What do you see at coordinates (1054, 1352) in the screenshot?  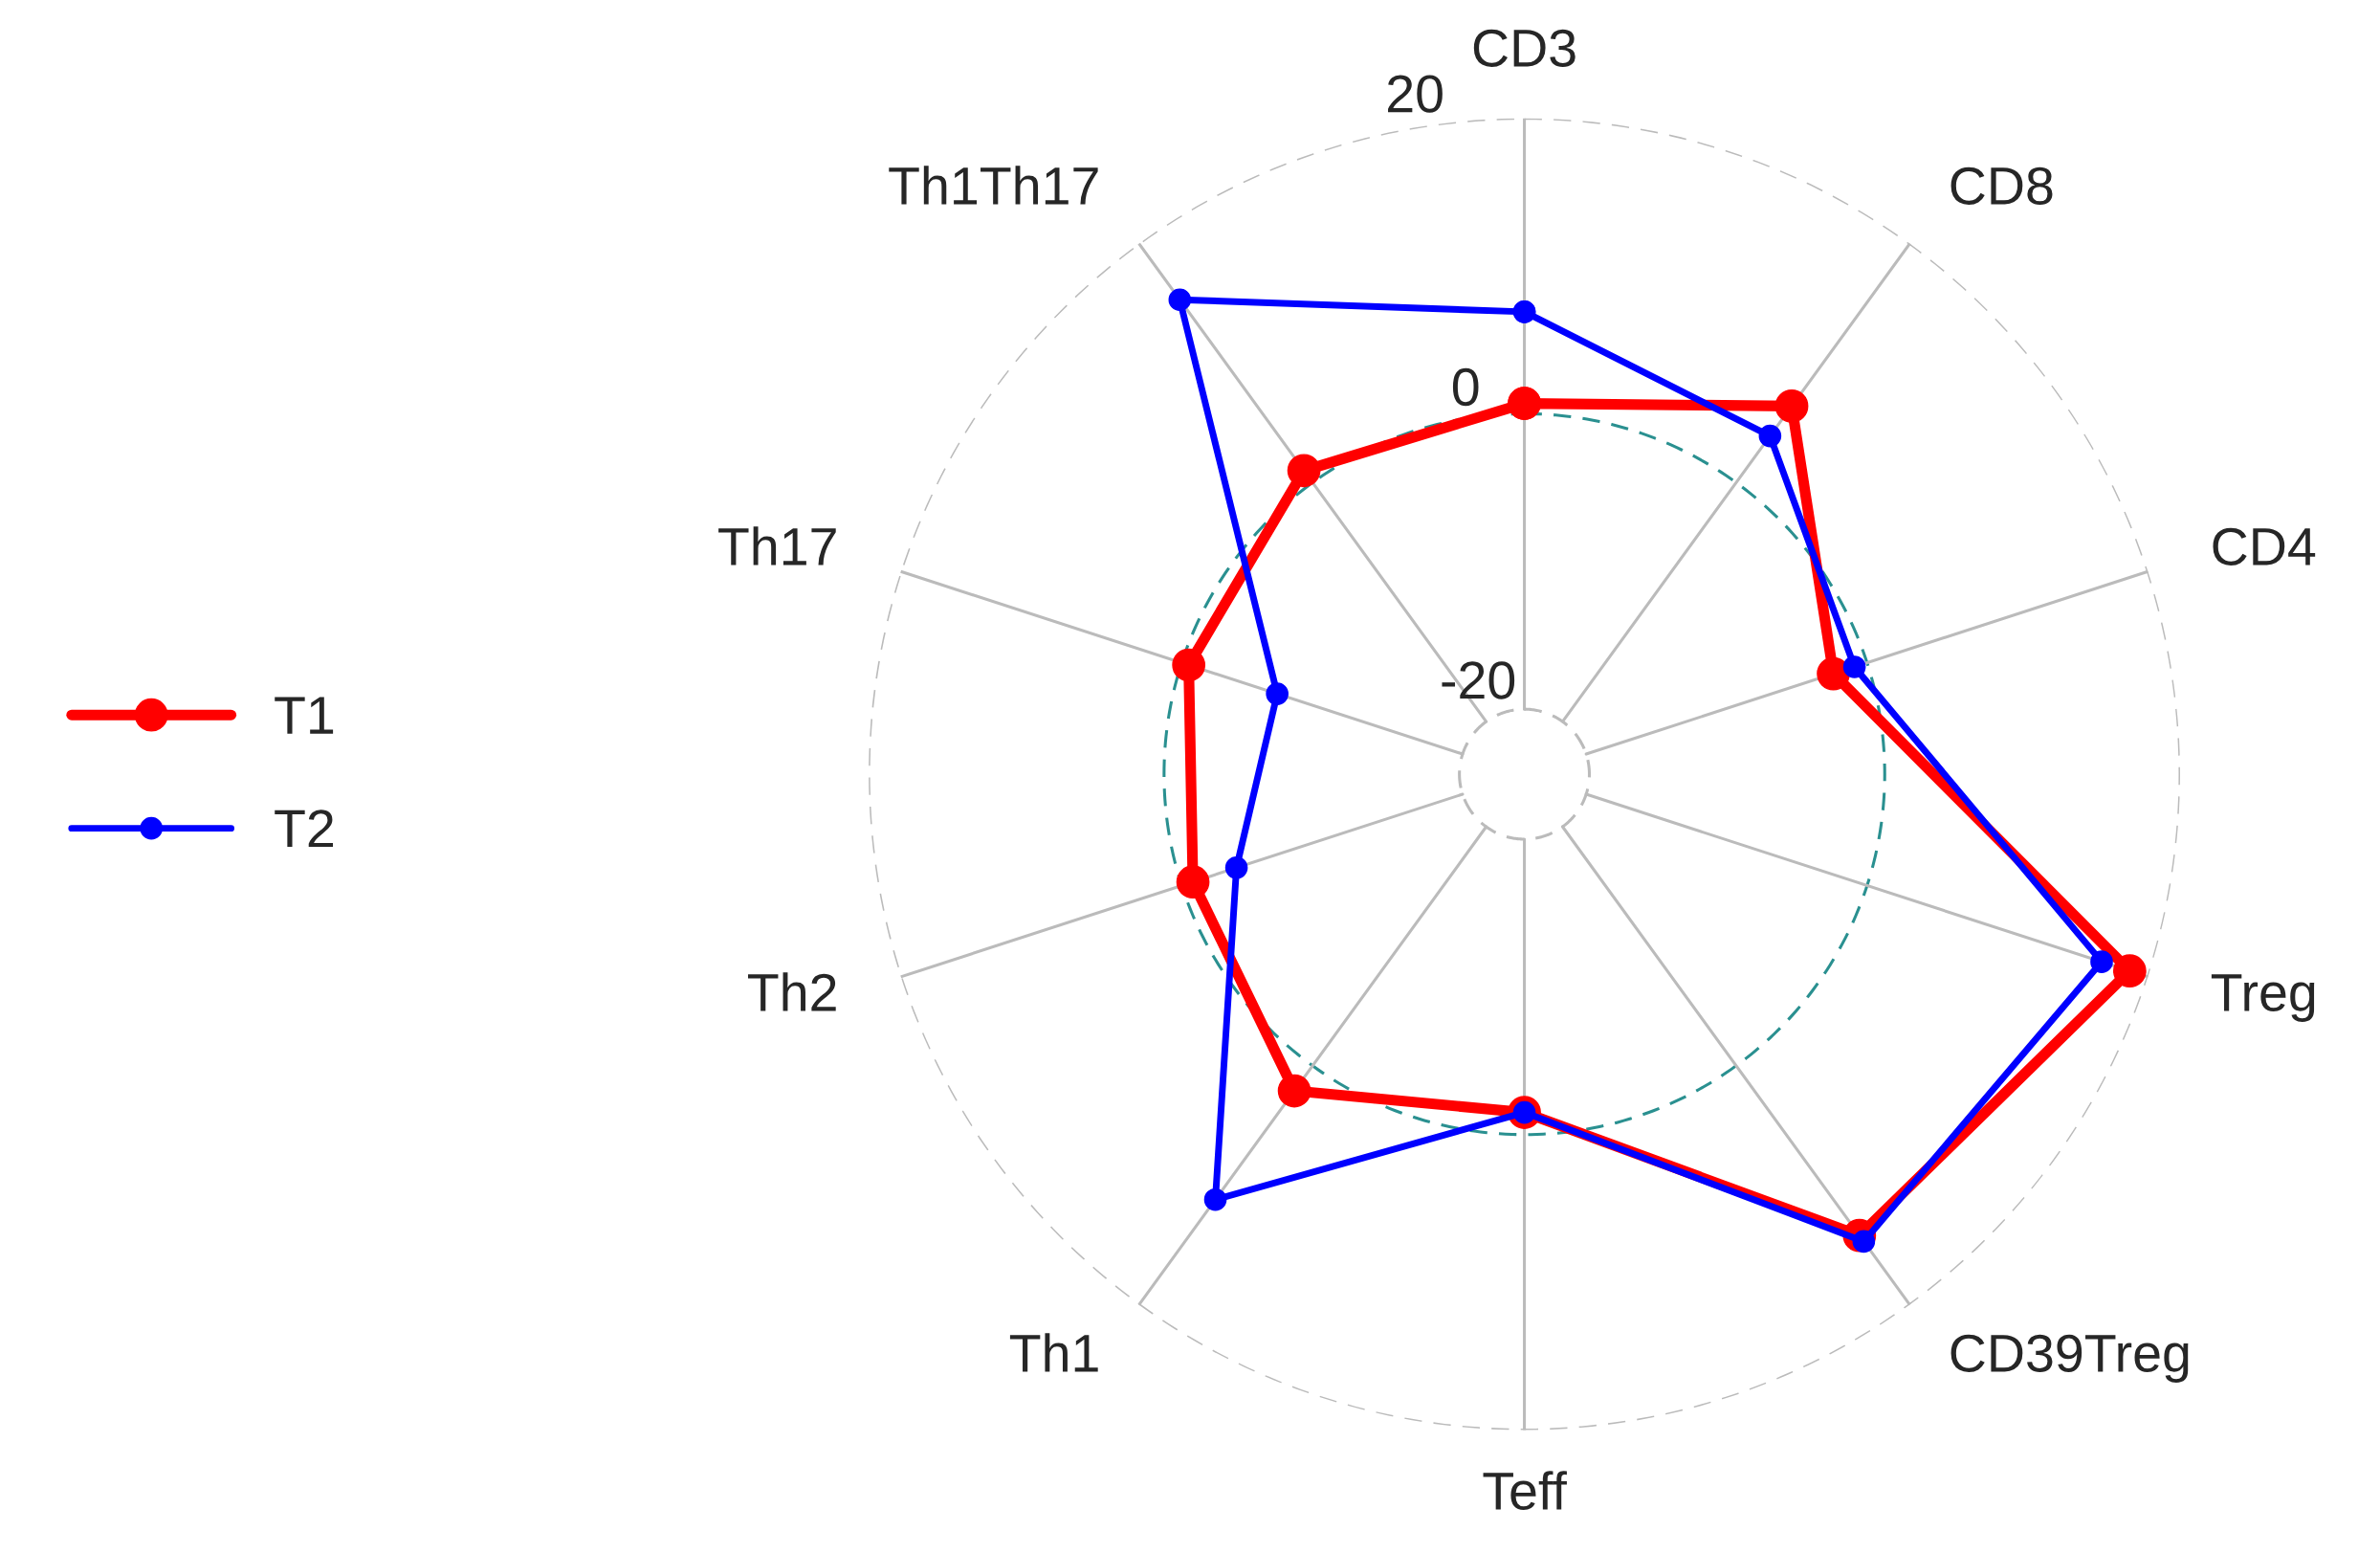 I see `spoke-label: Th1` at bounding box center [1054, 1352].